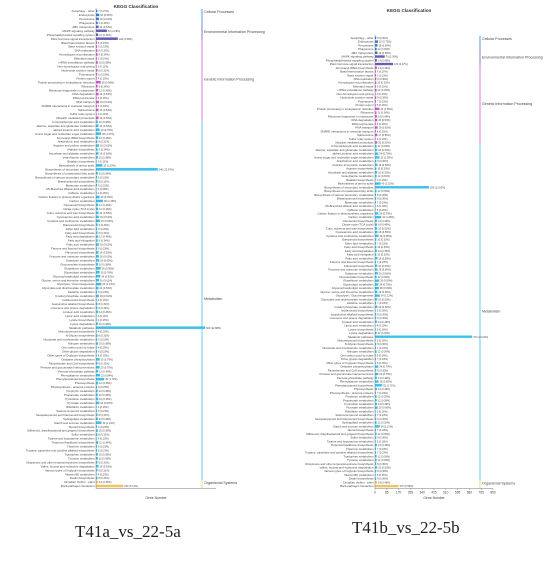 Image resolution: width=550 pixels, height=563 pixels. Describe the element at coordinates (382, 344) in the screenshot. I see `value-label: 9 (0.30%)` at that location.